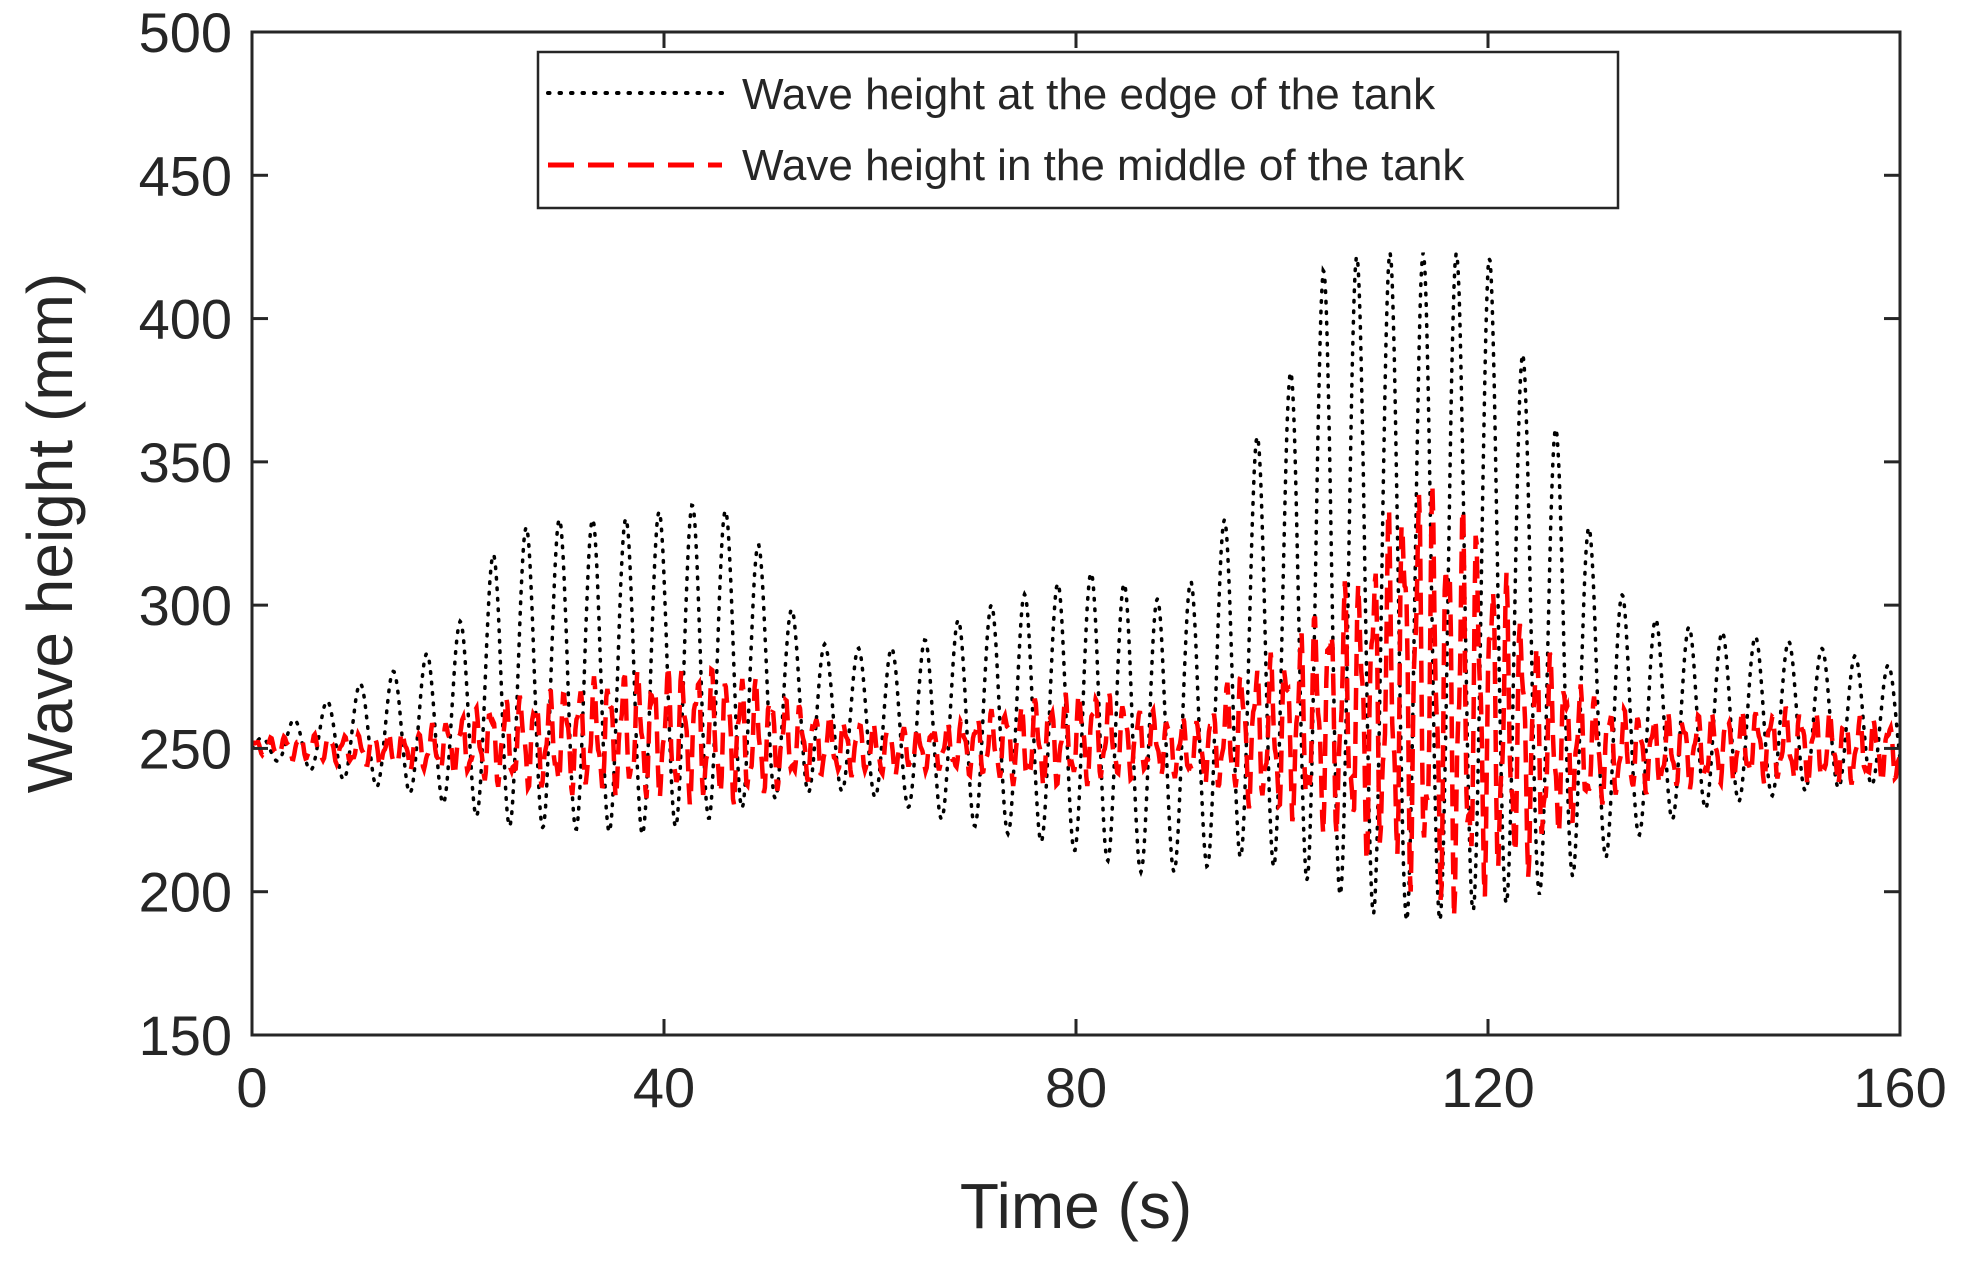  Describe the element at coordinates (1089, 94) in the screenshot. I see `legend-entry-edge: Wave height at the edge of the tank` at that location.